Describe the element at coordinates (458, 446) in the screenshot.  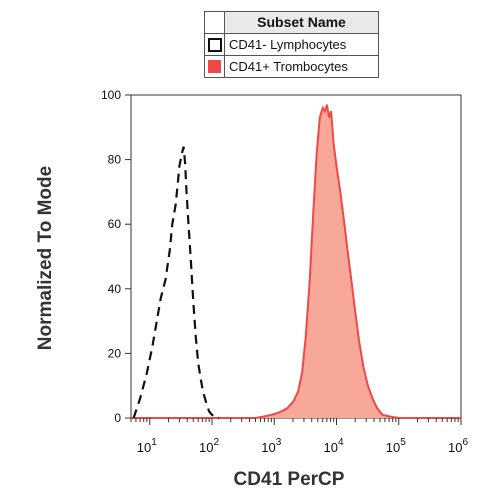
I see `x-tick-label: 10⁶` at that location.